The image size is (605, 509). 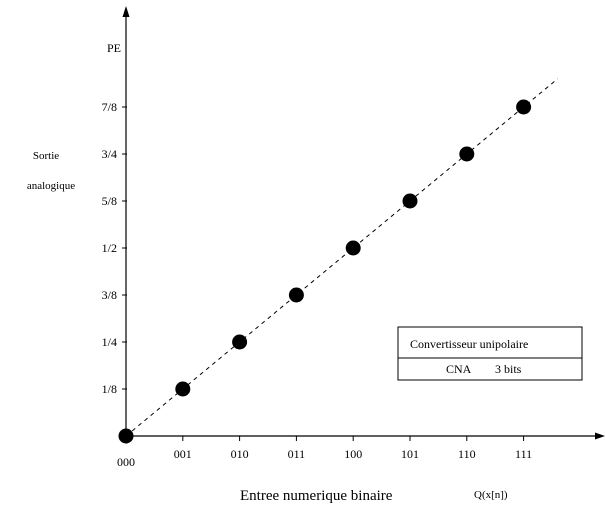 What do you see at coordinates (126, 11) in the screenshot?
I see `y-axis-arrow` at bounding box center [126, 11].